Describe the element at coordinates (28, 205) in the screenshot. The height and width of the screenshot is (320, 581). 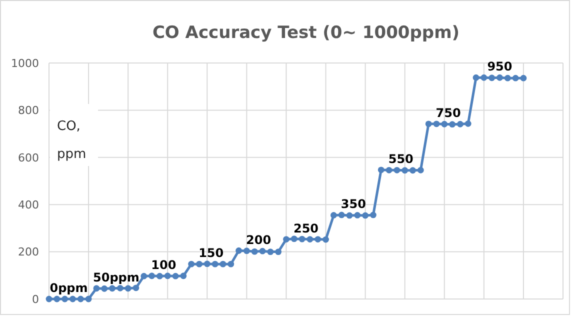
I see `y-tick-label: 400` at that location.